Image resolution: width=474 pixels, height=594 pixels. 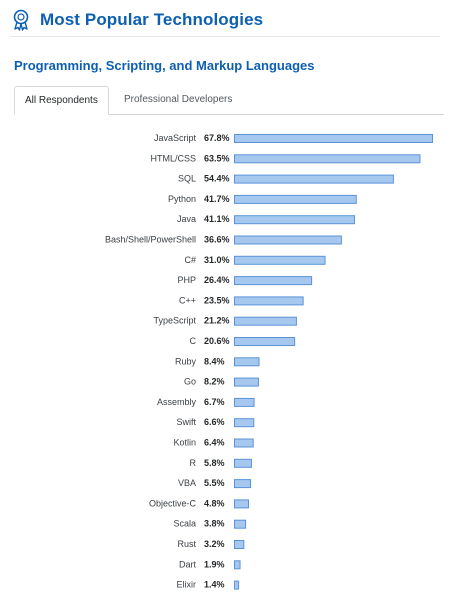 I want to click on tab-professional-developers: Professional Developers, so click(x=178, y=99).